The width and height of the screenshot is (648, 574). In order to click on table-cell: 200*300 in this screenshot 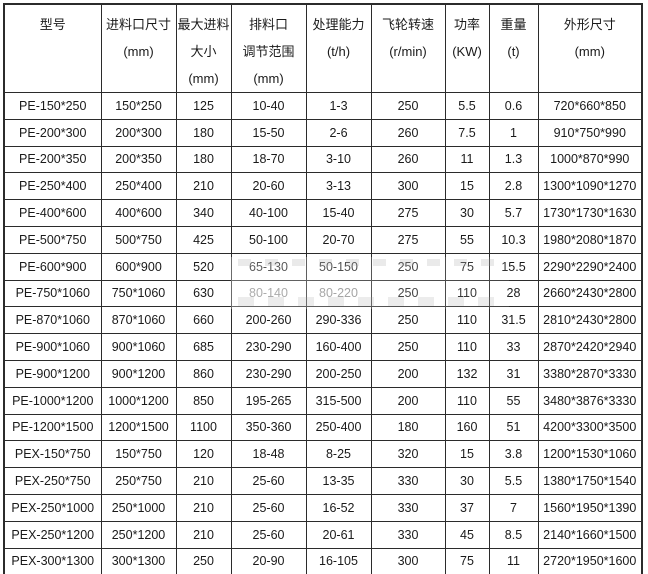, I will do `click(138, 132)`.